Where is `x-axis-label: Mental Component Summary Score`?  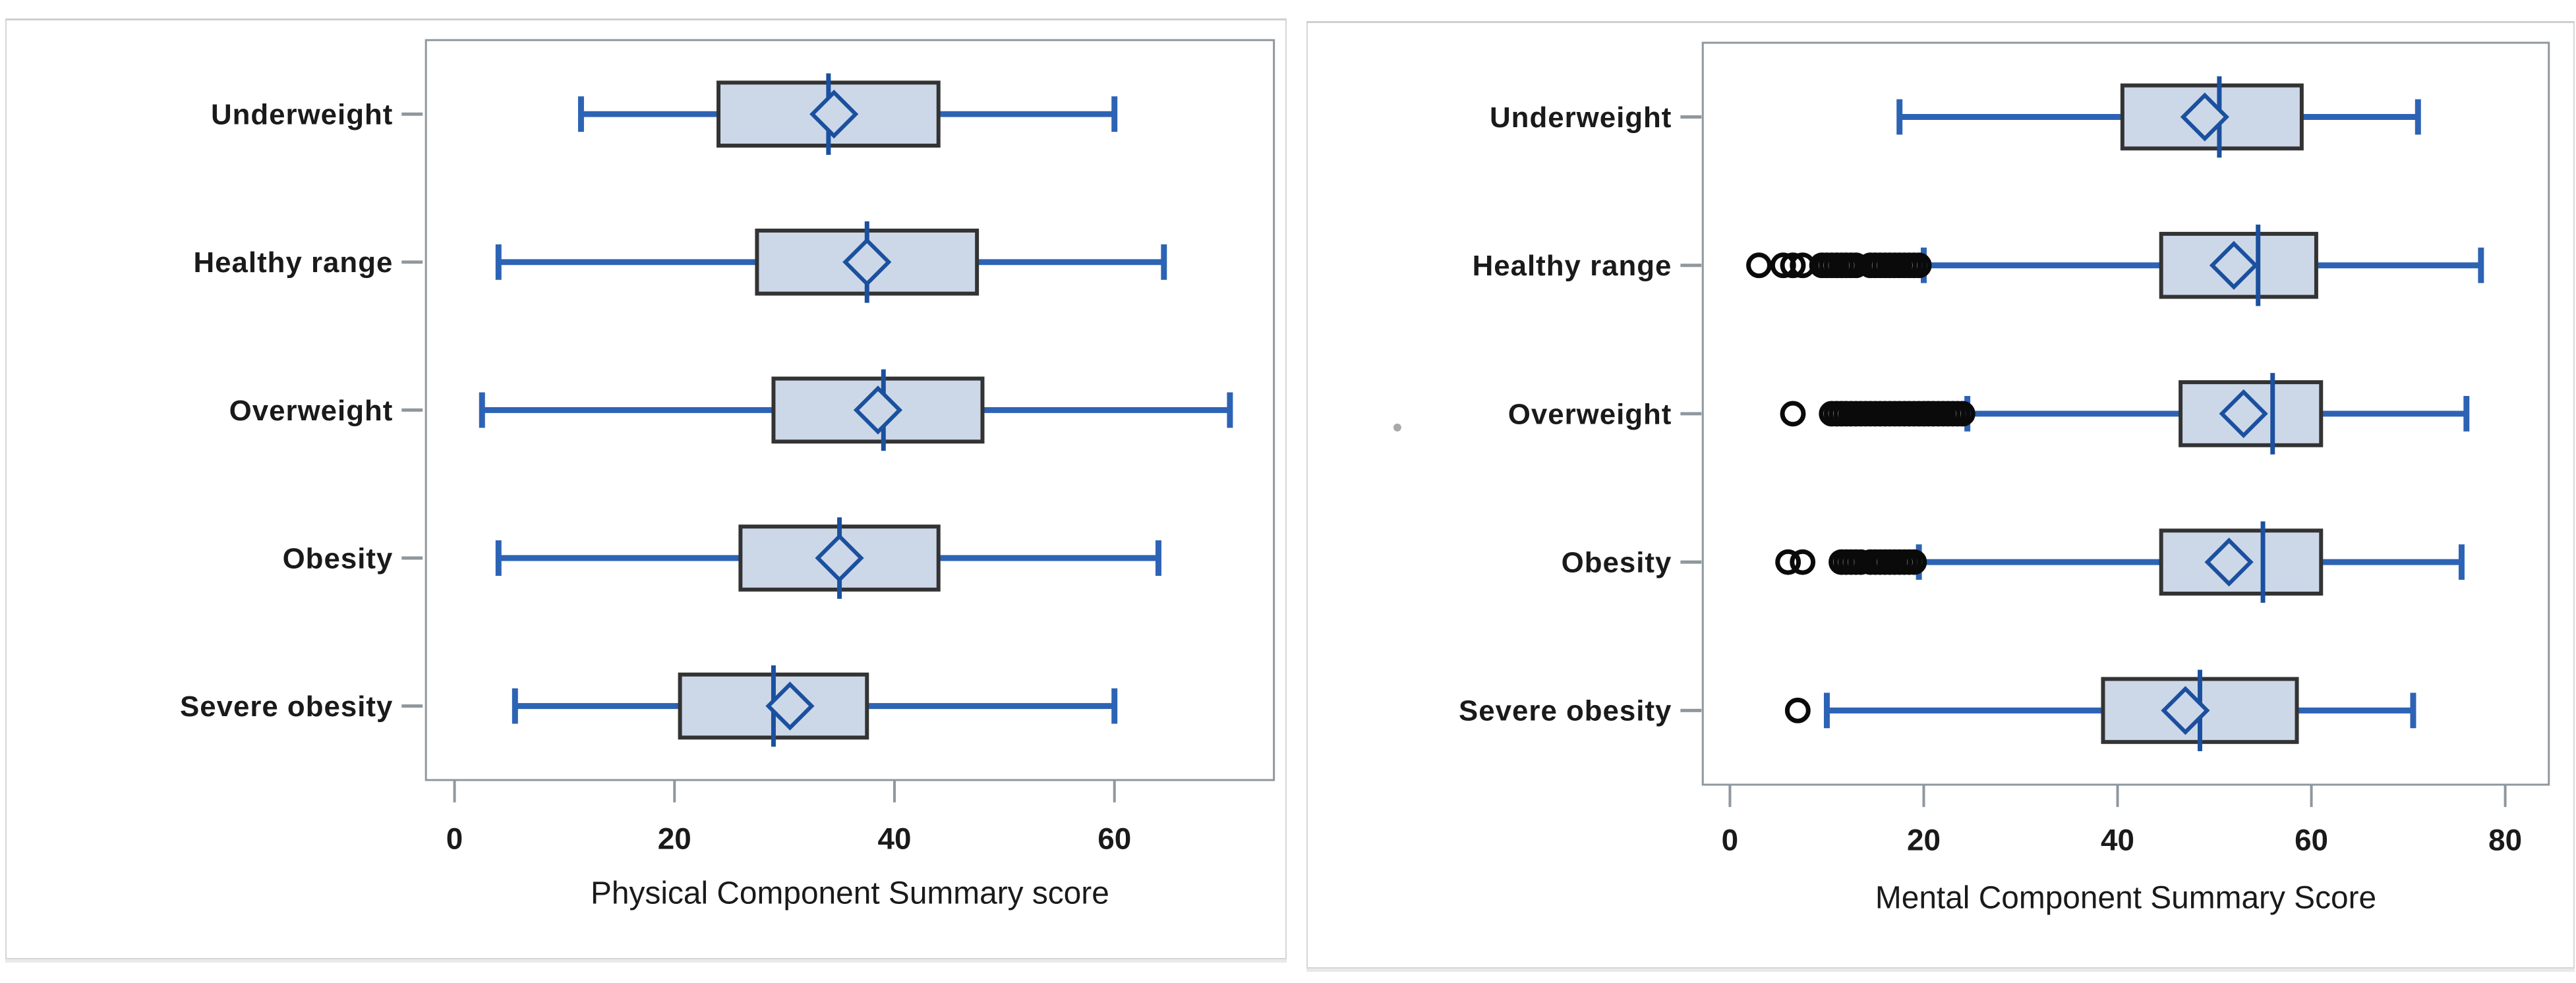 x-axis-label: Mental Component Summary Score is located at coordinates (2125, 897).